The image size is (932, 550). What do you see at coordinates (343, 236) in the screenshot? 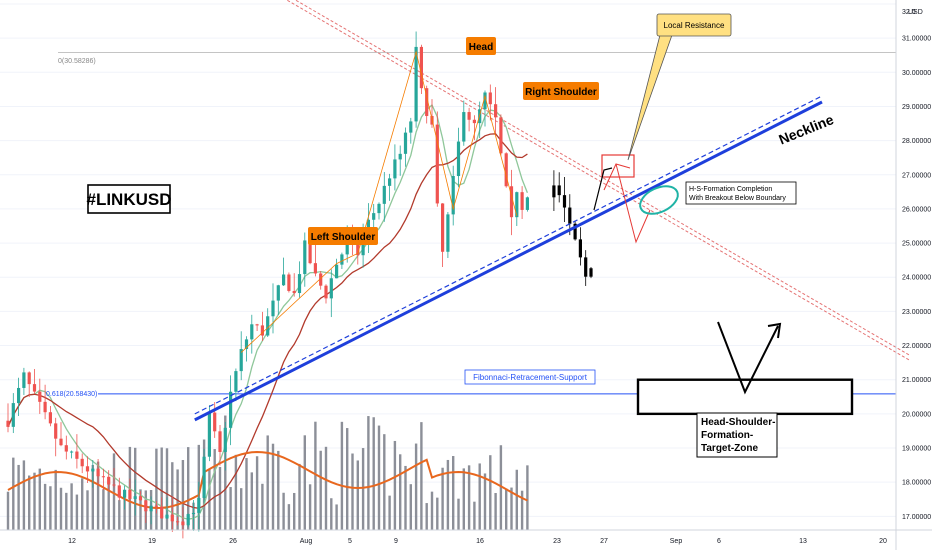
I see `left-shoulder-label-box` at bounding box center [343, 236].